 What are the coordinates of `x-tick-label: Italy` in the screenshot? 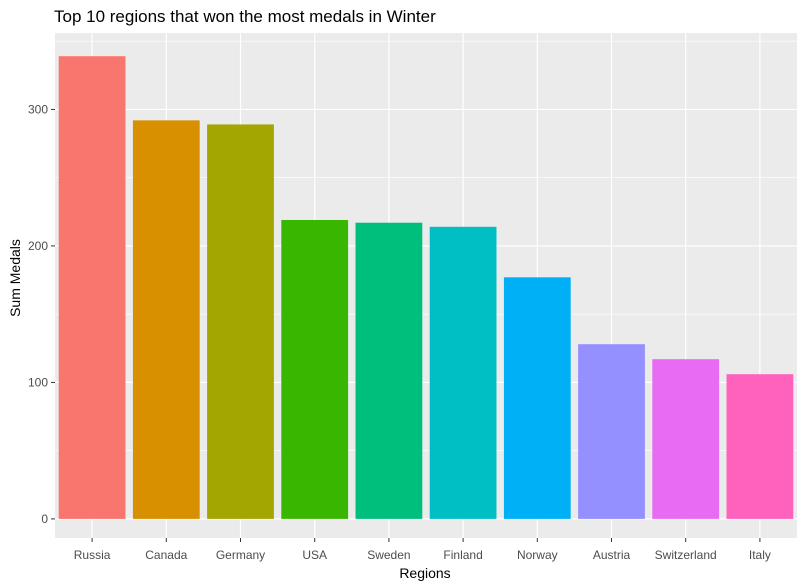 It's located at (760, 555).